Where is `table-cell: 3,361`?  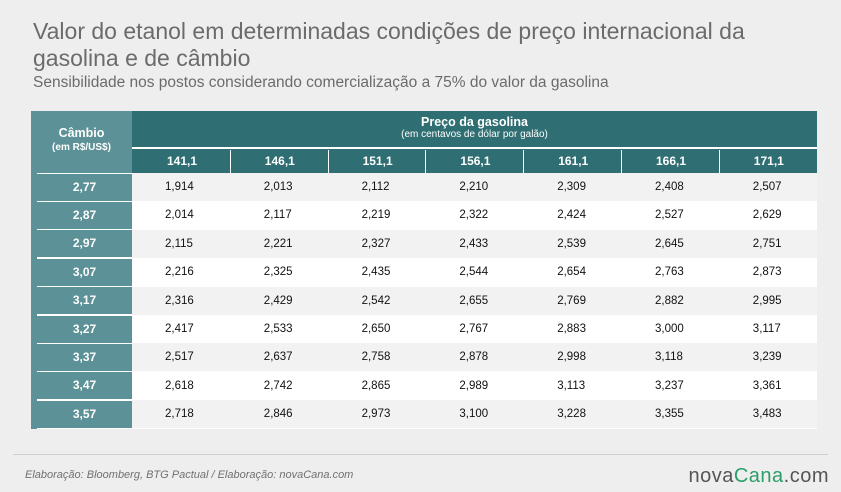 table-cell: 3,361 is located at coordinates (767, 385).